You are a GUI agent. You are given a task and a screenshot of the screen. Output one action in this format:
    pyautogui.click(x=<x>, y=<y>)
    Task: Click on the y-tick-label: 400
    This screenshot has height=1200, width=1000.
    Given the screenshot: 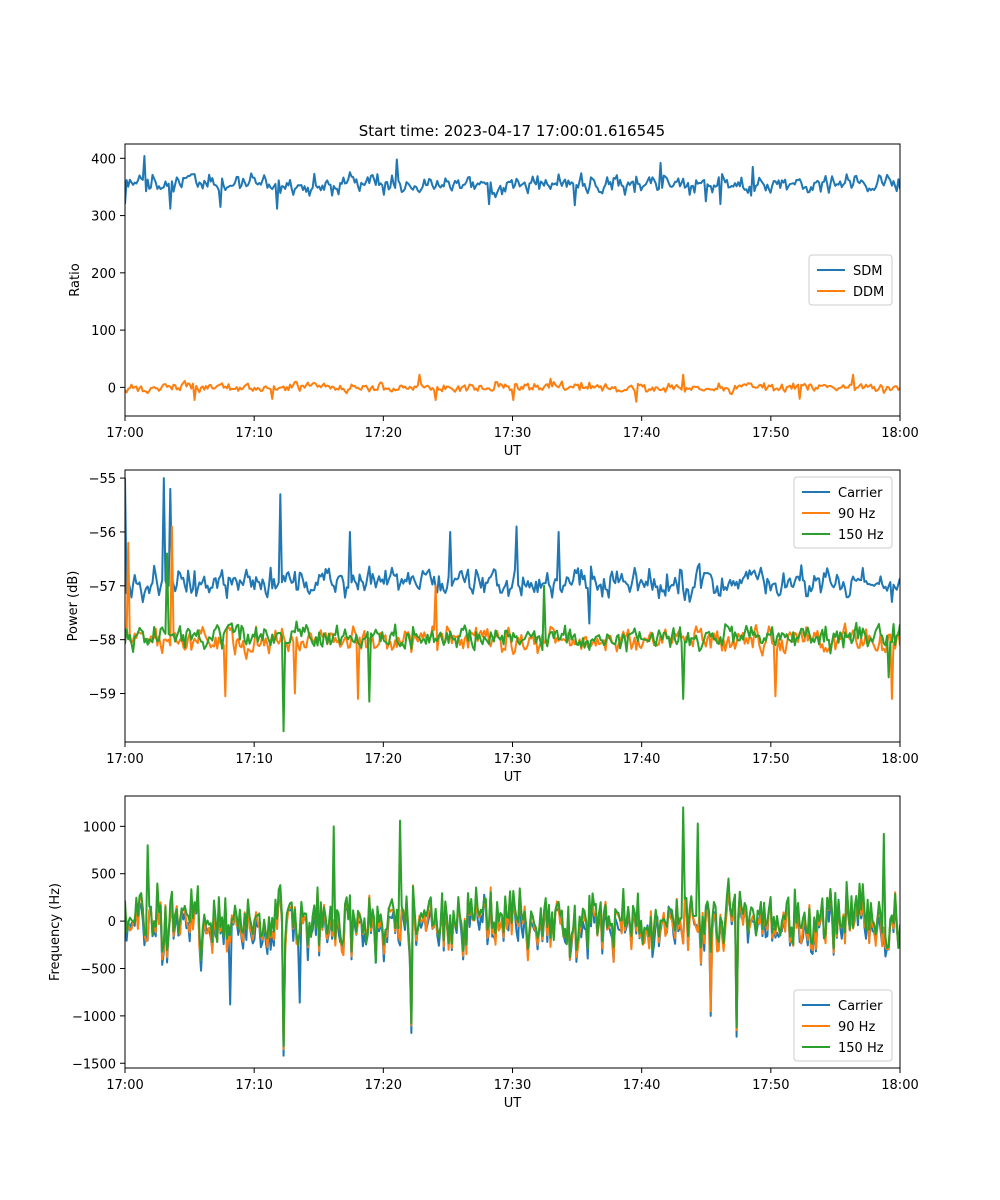 What is the action you would take?
    pyautogui.click(x=103, y=159)
    